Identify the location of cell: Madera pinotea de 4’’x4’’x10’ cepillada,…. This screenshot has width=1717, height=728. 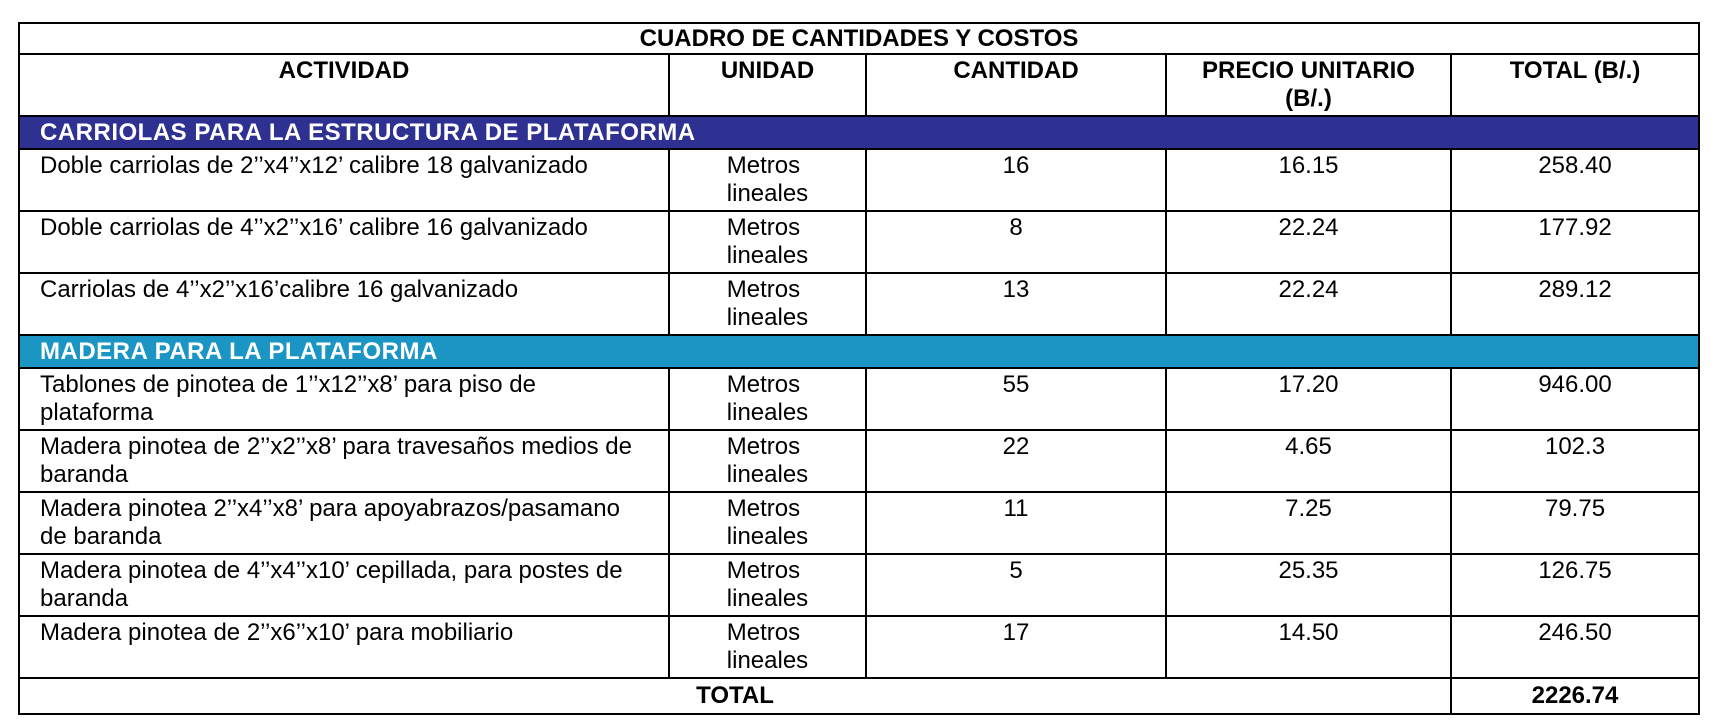
(344, 585).